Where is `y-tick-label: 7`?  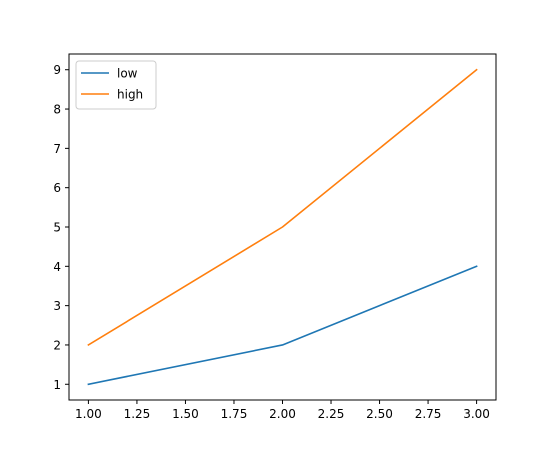
y-tick-label: 7 is located at coordinates (57, 149).